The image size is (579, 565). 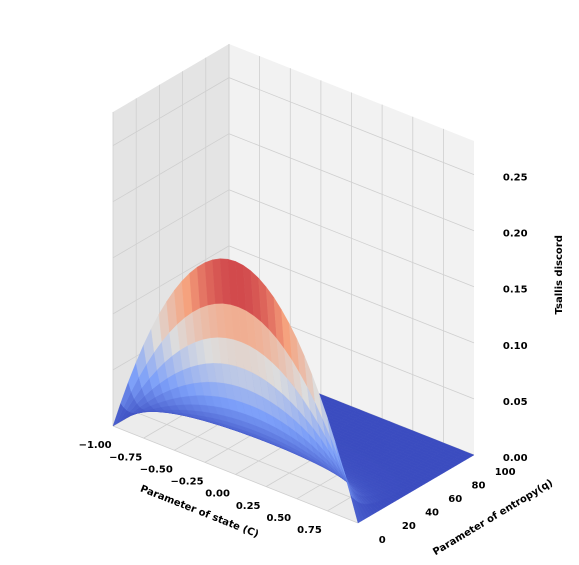 I want to click on y-tick-label: 60, so click(x=455, y=499).